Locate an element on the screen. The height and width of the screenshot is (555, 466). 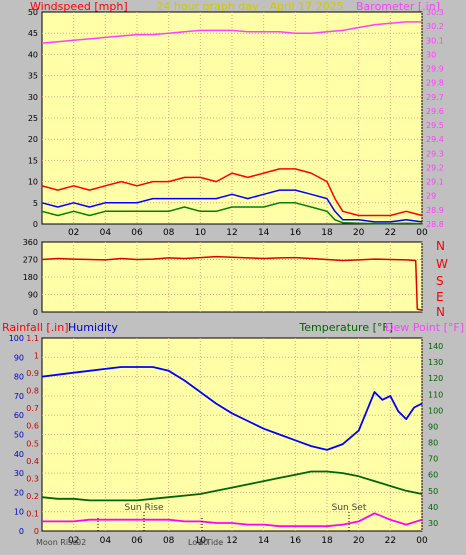
humidity-x-tick-label: 10 is located at coordinates (201, 541).